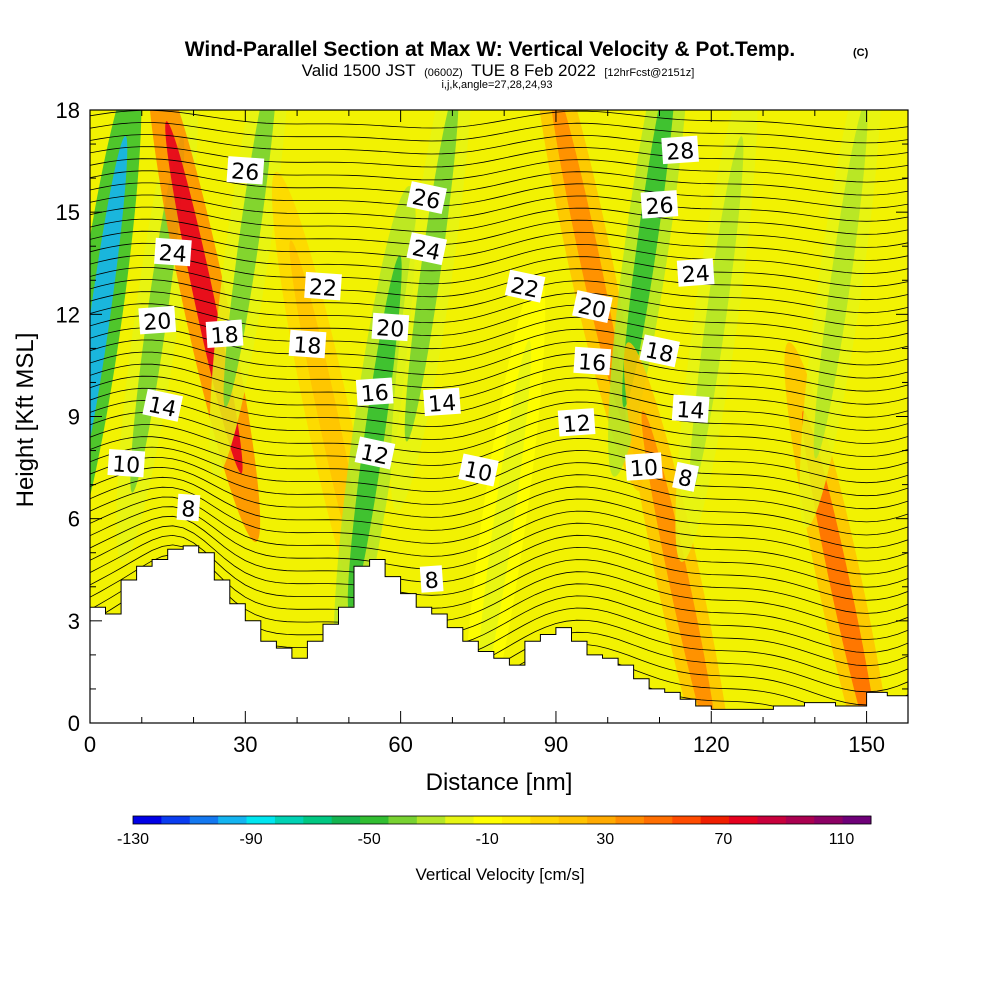 This screenshot has height=1000, width=1000. I want to click on y-tick-label: 12, so click(68, 314).